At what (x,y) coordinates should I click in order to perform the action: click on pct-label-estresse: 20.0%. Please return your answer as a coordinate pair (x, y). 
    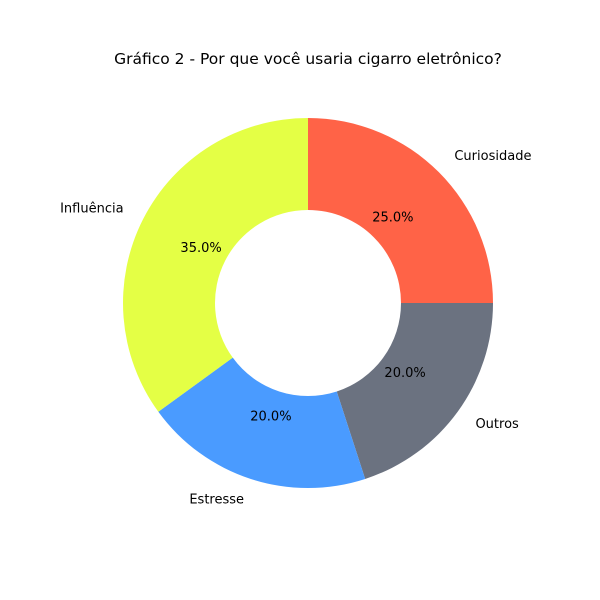
    Looking at the image, I should click on (270, 417).